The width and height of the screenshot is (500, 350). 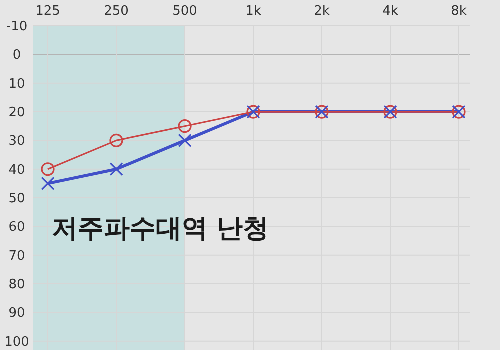 What do you see at coordinates (17, 84) in the screenshot?
I see `y-tick-label: 10` at bounding box center [17, 84].